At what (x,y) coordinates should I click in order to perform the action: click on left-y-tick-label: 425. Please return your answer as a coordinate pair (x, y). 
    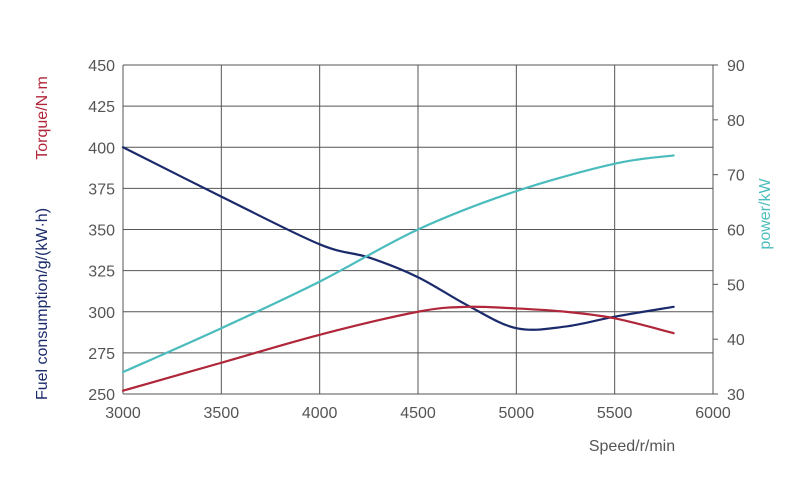
    Looking at the image, I should click on (101, 107).